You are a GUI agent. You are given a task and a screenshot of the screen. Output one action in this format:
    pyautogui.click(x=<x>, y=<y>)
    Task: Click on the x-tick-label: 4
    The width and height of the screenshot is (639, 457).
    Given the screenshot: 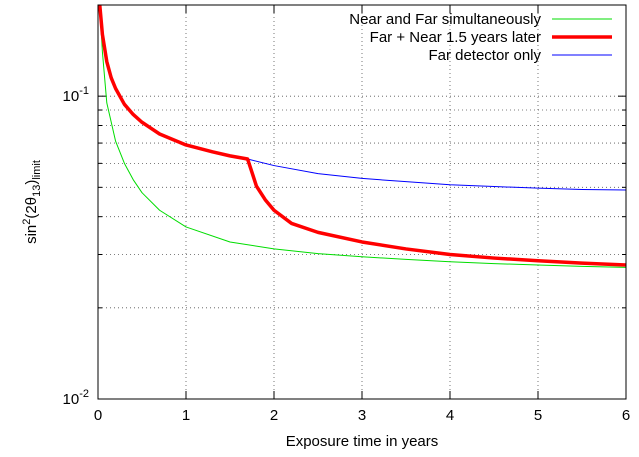 What is the action you would take?
    pyautogui.click(x=450, y=415)
    